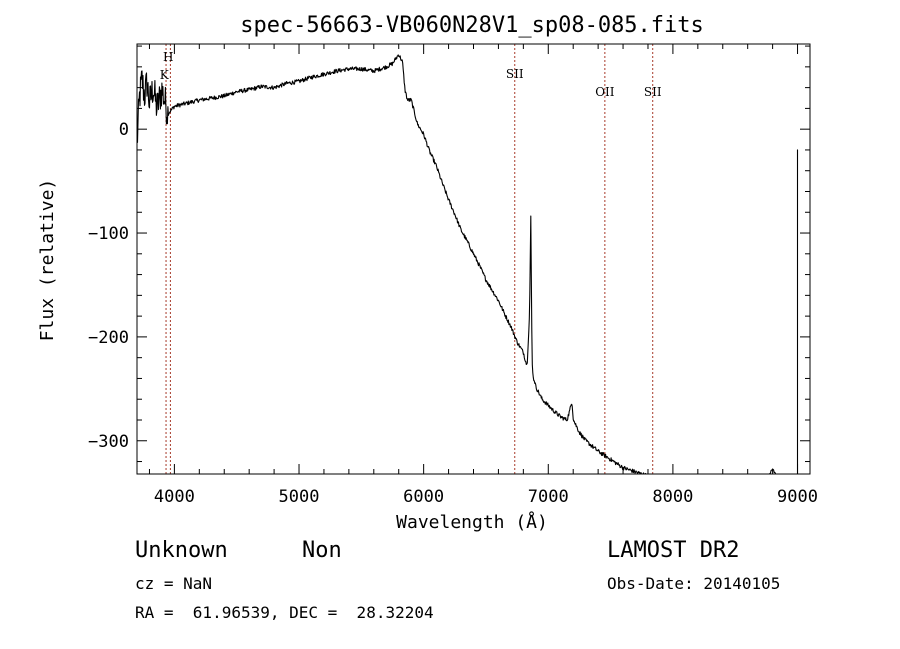  What do you see at coordinates (605, 92) in the screenshot?
I see `marker-label: OII` at bounding box center [605, 92].